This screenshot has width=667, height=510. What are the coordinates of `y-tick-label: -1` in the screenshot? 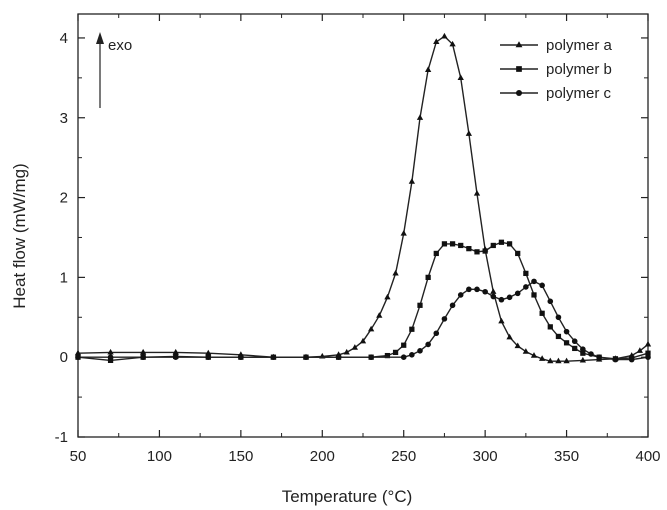 It's located at (61, 437).